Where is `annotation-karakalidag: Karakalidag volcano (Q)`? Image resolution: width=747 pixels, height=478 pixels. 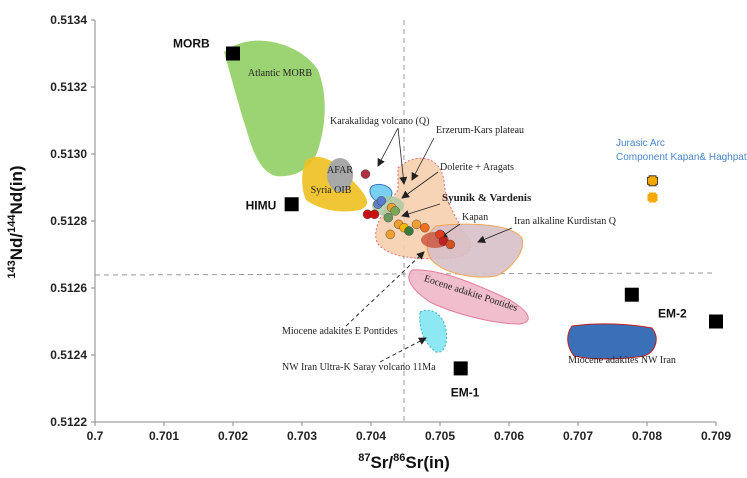
annotation-karakalidag: Karakalidag volcano (Q) is located at coordinates (379, 121).